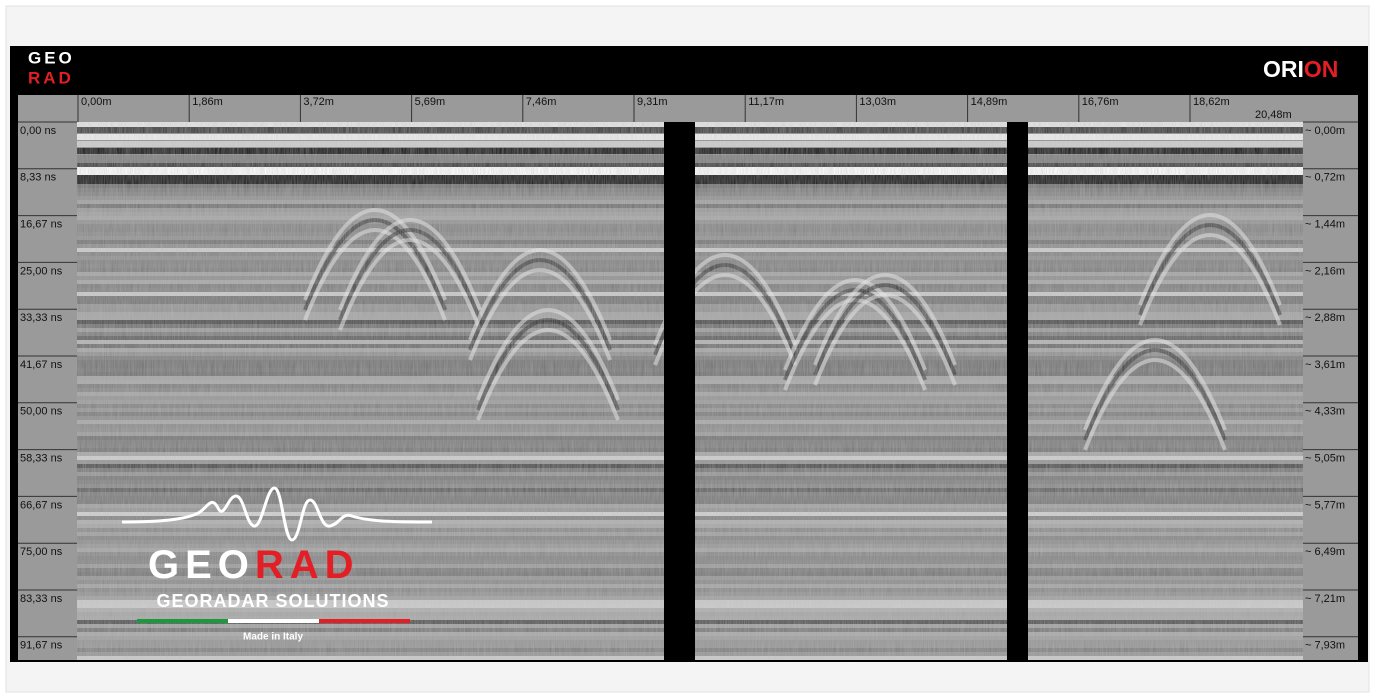 This screenshot has width=1375, height=698. What do you see at coordinates (41, 412) in the screenshot?
I see `time-label: 50,00 ns` at bounding box center [41, 412].